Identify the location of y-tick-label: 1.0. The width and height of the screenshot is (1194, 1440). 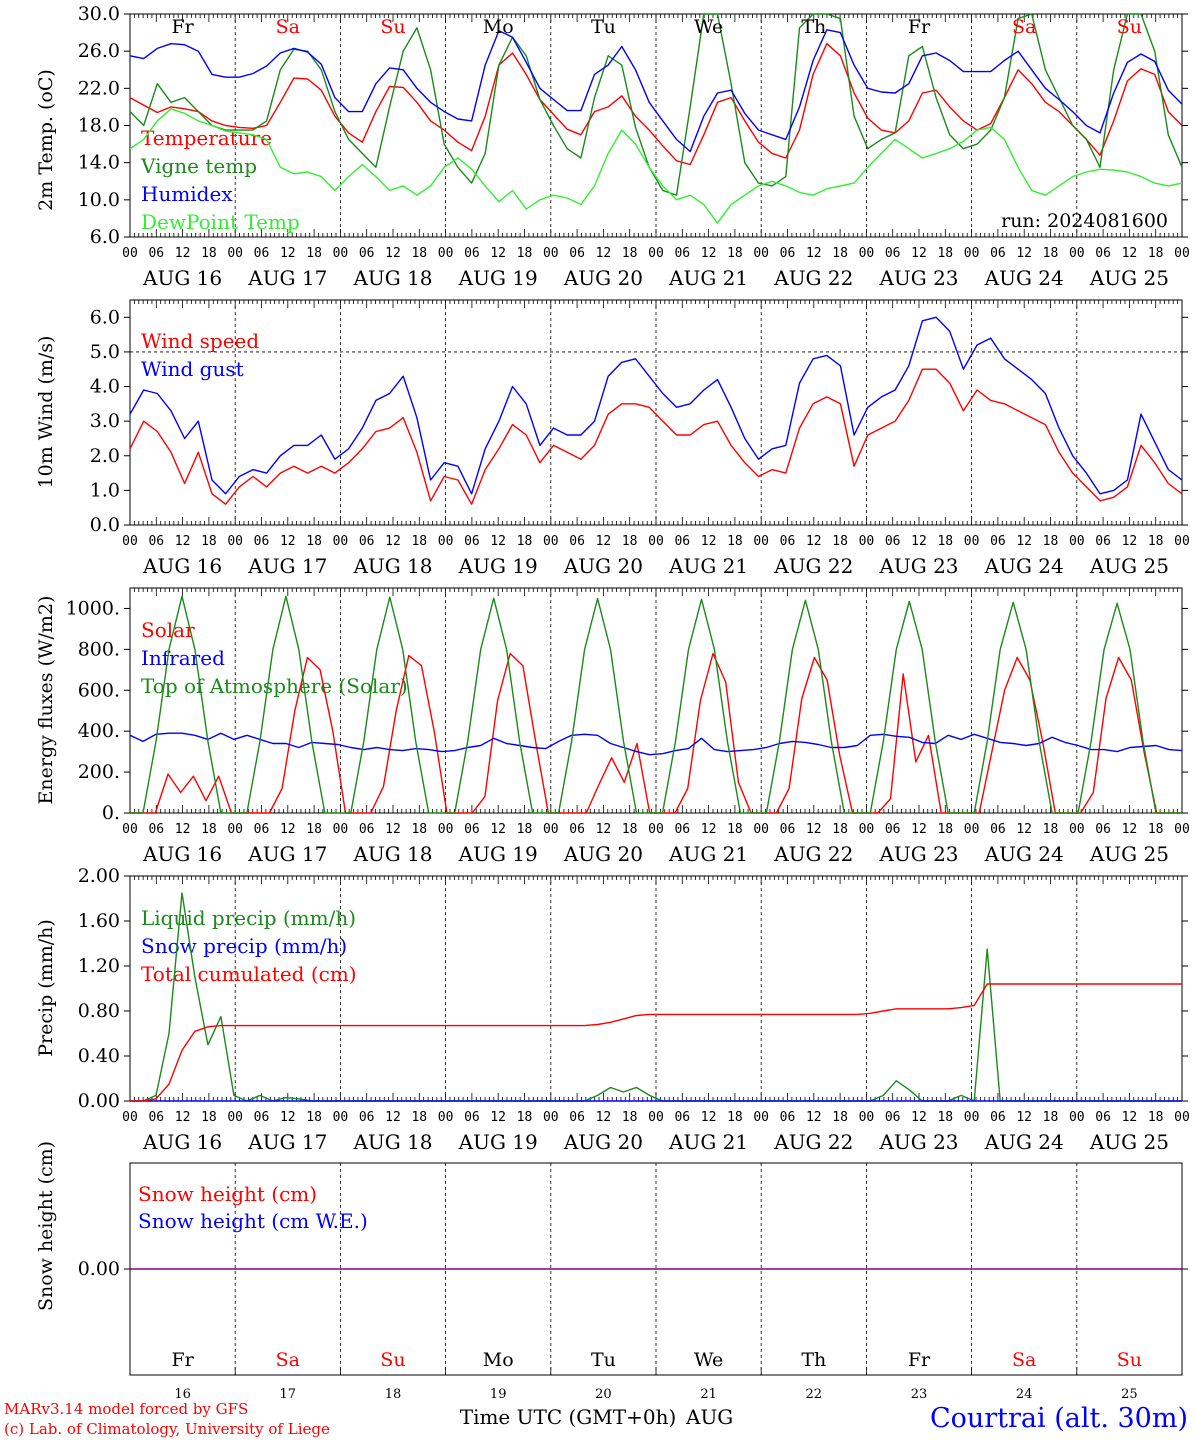
(105, 490).